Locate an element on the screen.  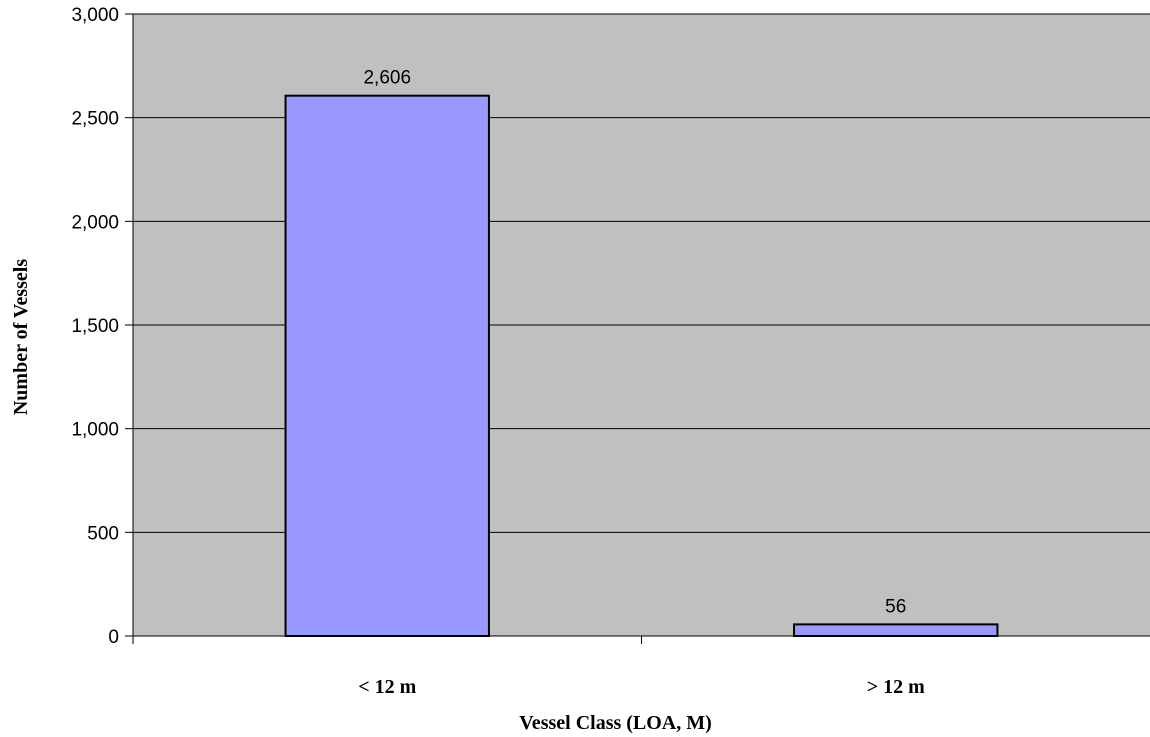
y-tick-label: 2,000 is located at coordinates (95, 222).